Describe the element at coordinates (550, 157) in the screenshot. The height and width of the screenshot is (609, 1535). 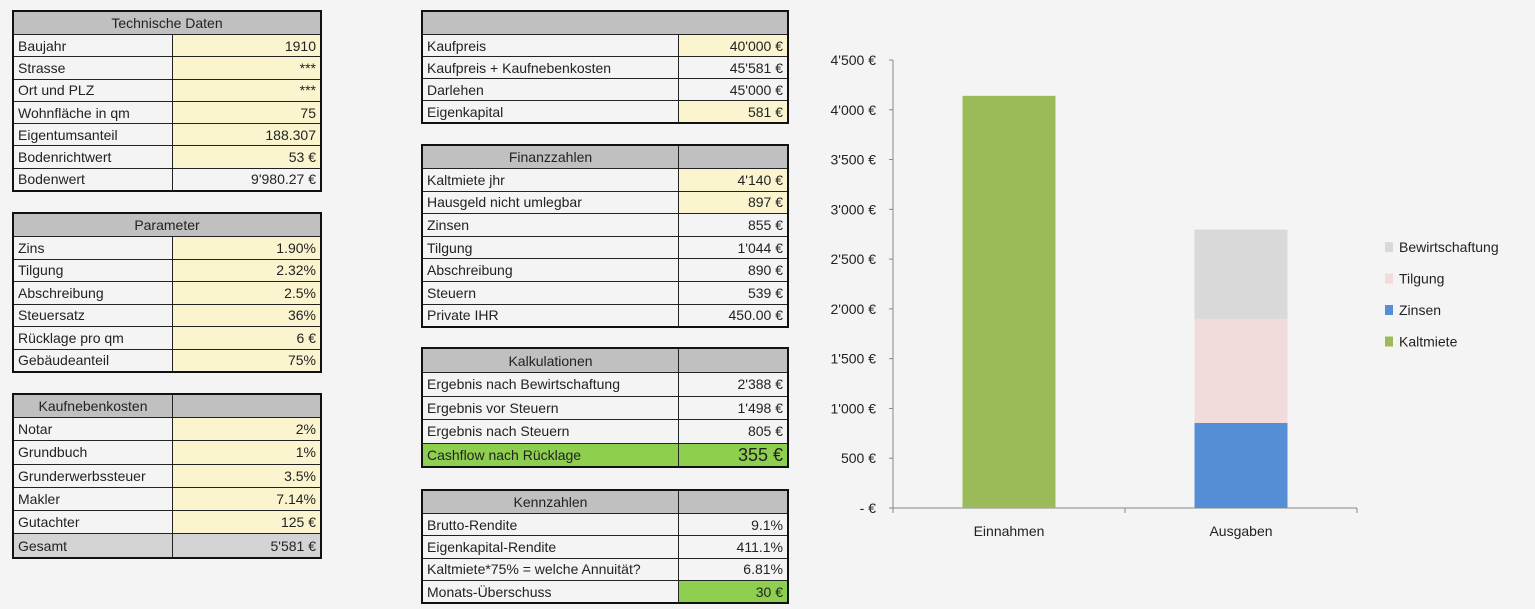
I see `table-title: Finanzzahlen` at that location.